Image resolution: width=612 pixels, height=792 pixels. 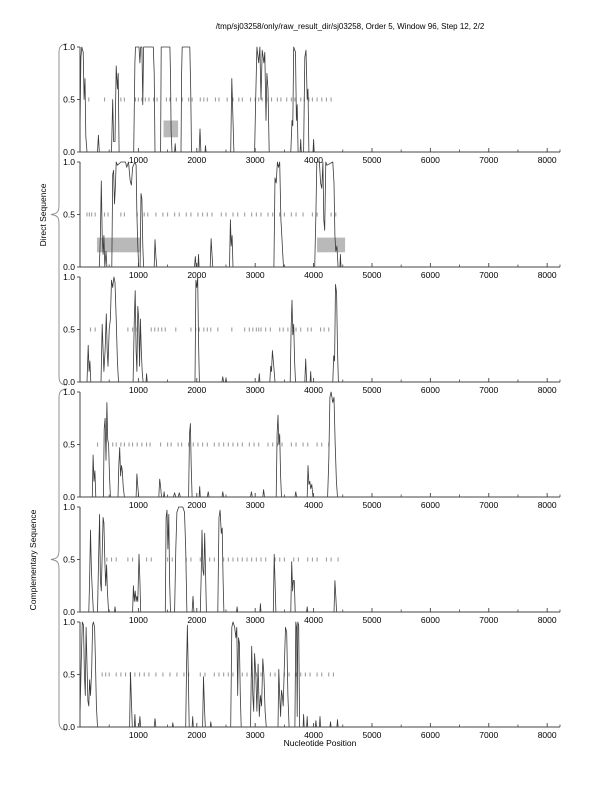 I want to click on x-axis-label: Nucleotide Position, so click(x=320, y=743).